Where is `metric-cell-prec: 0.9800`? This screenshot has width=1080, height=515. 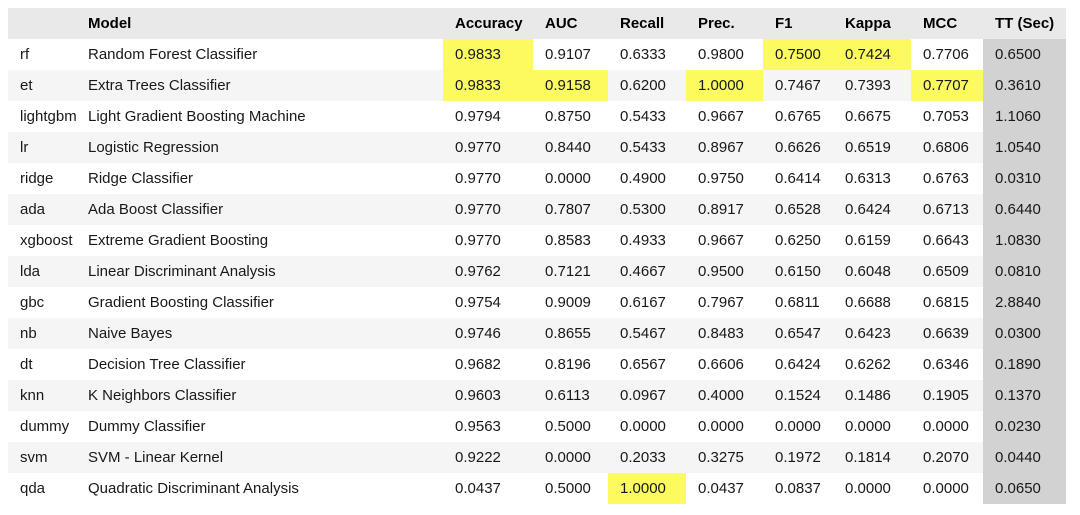 metric-cell-prec: 0.9800 is located at coordinates (721, 54).